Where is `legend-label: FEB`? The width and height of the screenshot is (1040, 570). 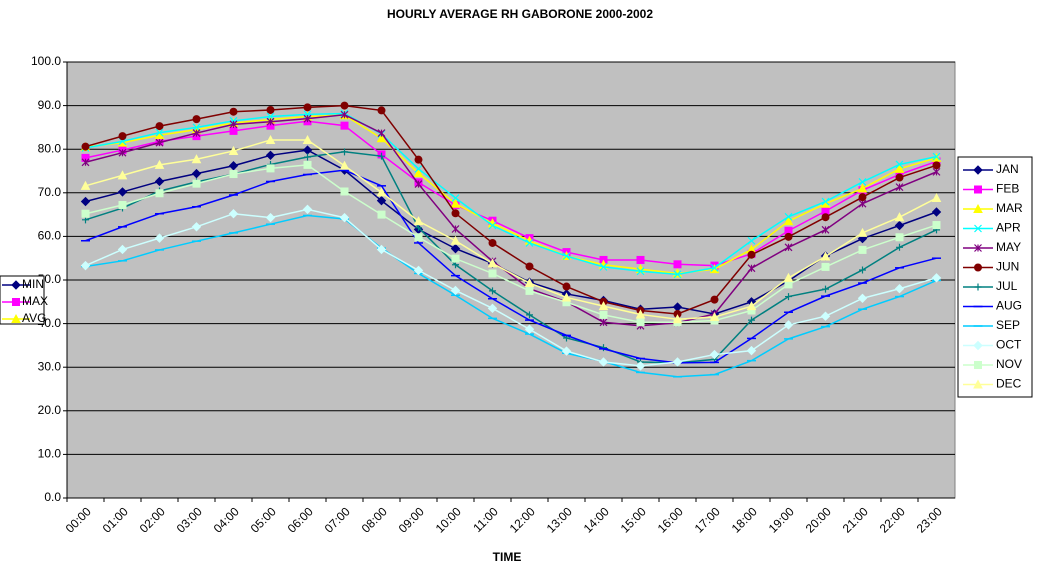 legend-label: FEB is located at coordinates (1007, 189).